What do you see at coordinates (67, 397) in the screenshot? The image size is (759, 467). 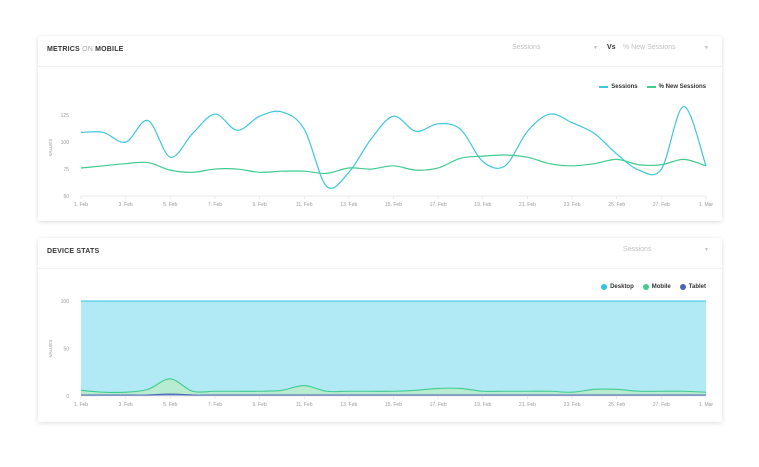 I see `y-tick-label: 0` at bounding box center [67, 397].